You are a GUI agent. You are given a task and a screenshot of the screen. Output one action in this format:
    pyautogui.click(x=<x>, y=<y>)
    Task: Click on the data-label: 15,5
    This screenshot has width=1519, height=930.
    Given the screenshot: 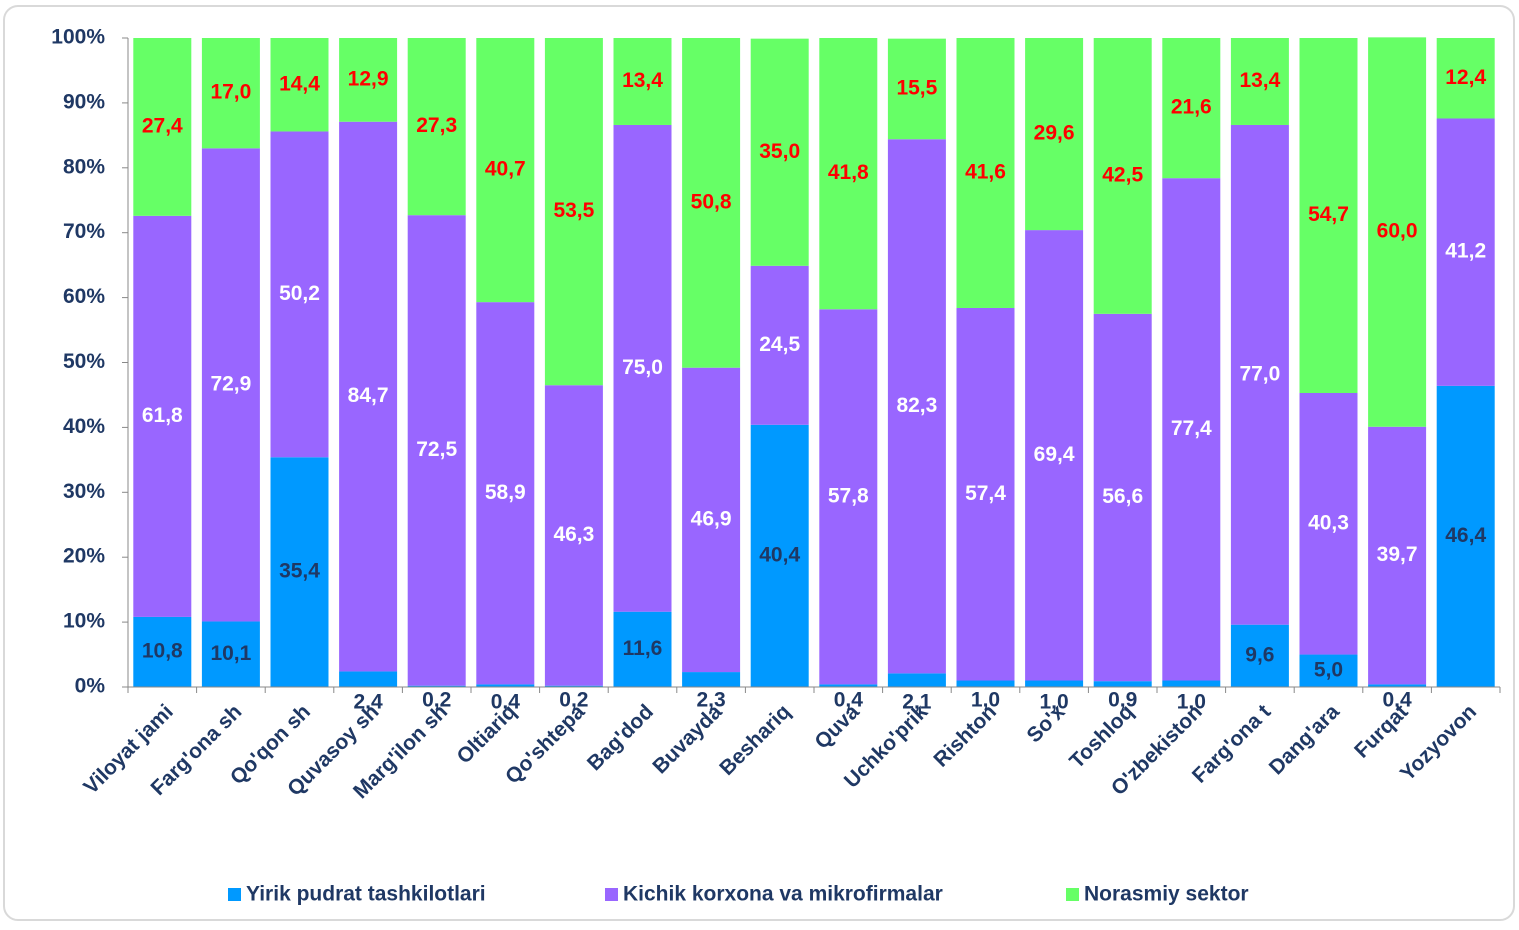 What is the action you would take?
    pyautogui.click(x=916, y=87)
    